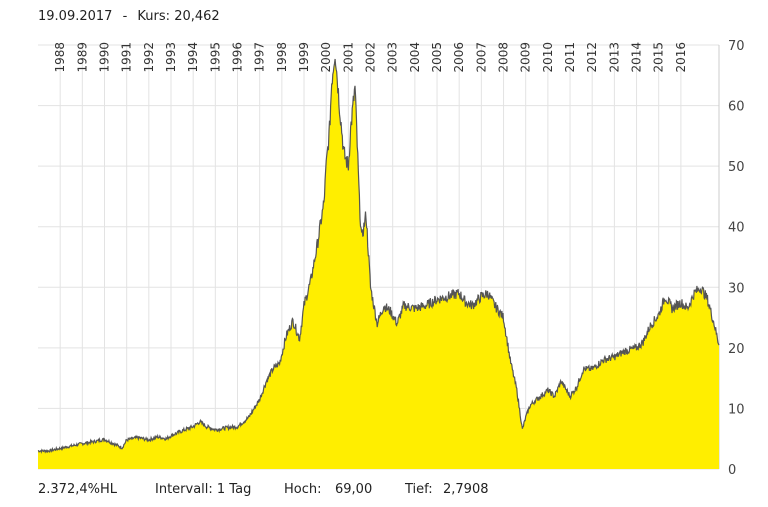  I want to click on y-axis-ticks: 0 10 20 30 40 50 60 70, so click(736, 258).